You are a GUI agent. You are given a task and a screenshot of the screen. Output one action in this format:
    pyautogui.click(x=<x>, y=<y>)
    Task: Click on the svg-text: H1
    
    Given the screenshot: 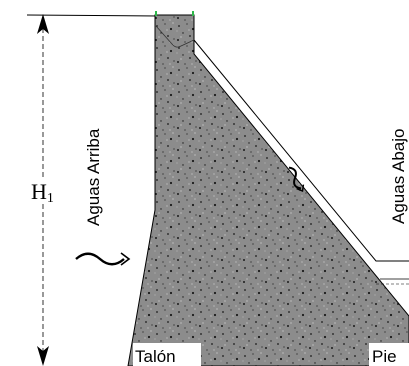 What is the action you would take?
    pyautogui.click(x=42, y=192)
    